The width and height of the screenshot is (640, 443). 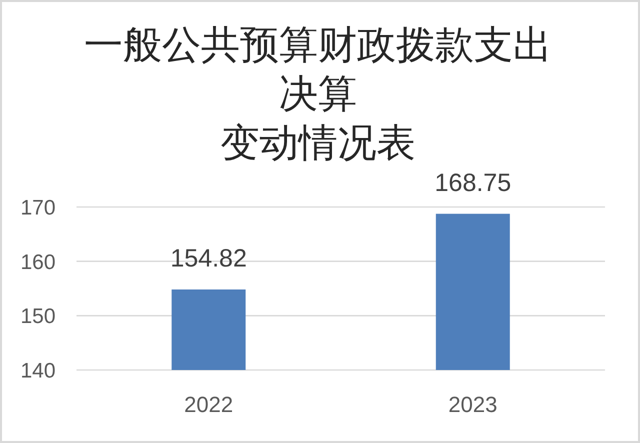 I want to click on x-tick-label: 2022, so click(x=209, y=404).